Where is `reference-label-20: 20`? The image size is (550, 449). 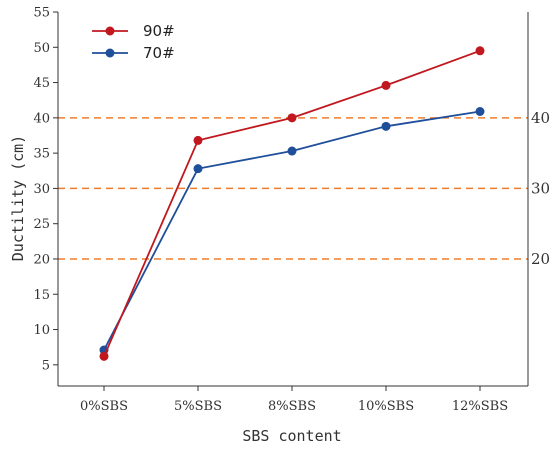 reference-label-20: 20 is located at coordinates (540, 259).